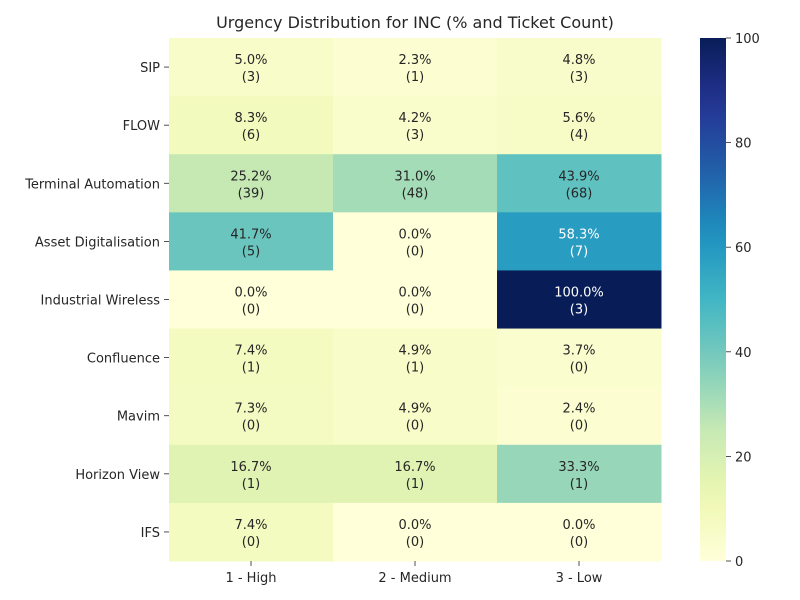 Image resolution: width=800 pixels, height=600 pixels. Describe the element at coordinates (92, 184) in the screenshot. I see `y-tick-label: Terminal Automation` at that location.